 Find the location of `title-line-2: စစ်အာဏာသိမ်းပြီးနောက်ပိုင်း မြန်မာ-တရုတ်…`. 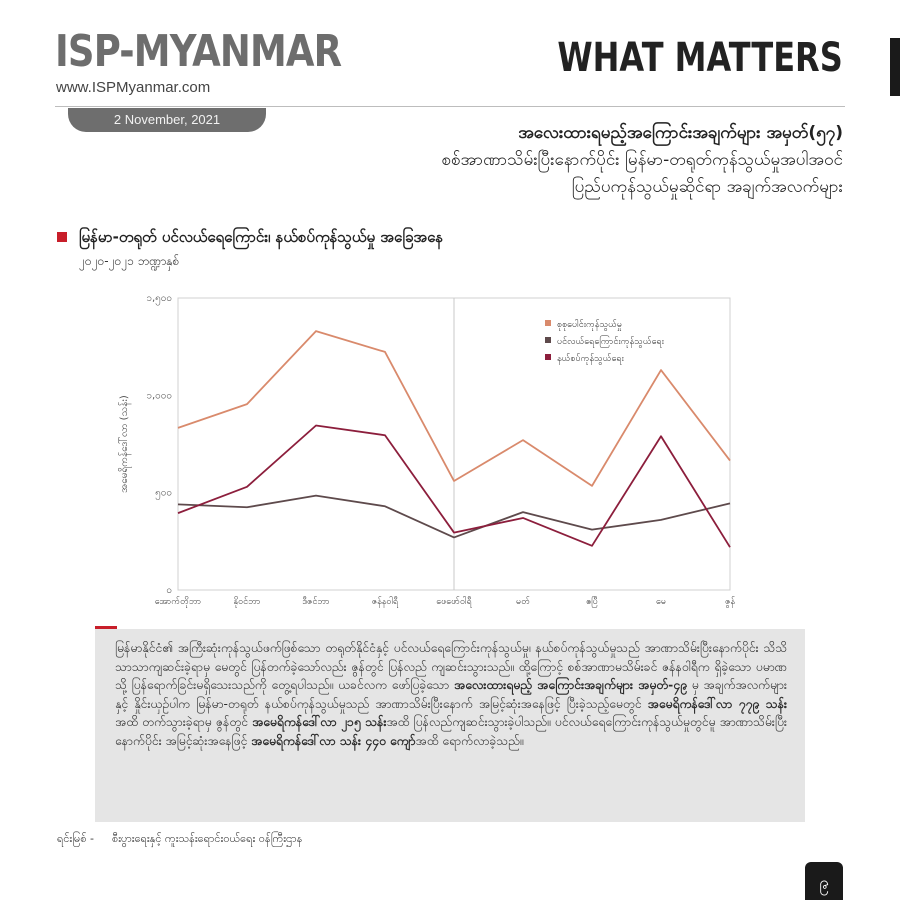

title-line-2: စစ်အာဏာသိမ်းပြီးနောက်ပိုင်း မြန်မာ-တရုတ်… is located at coordinates (642, 160).